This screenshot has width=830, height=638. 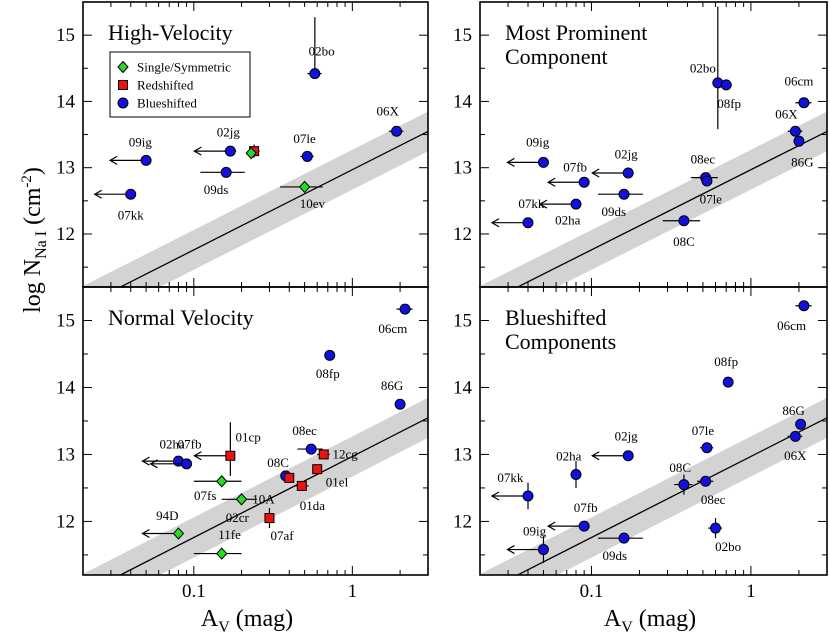 I want to click on panel-title: High-Velocity, so click(x=170, y=32).